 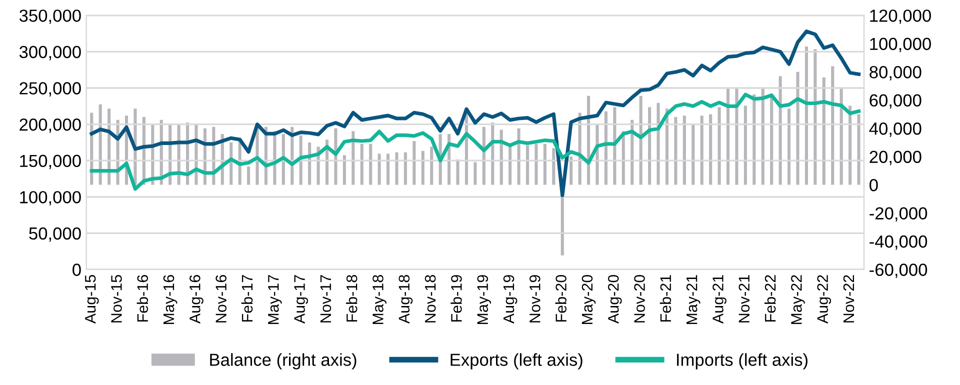 I want to click on y2-tick-label: -40,000, so click(x=899, y=242).